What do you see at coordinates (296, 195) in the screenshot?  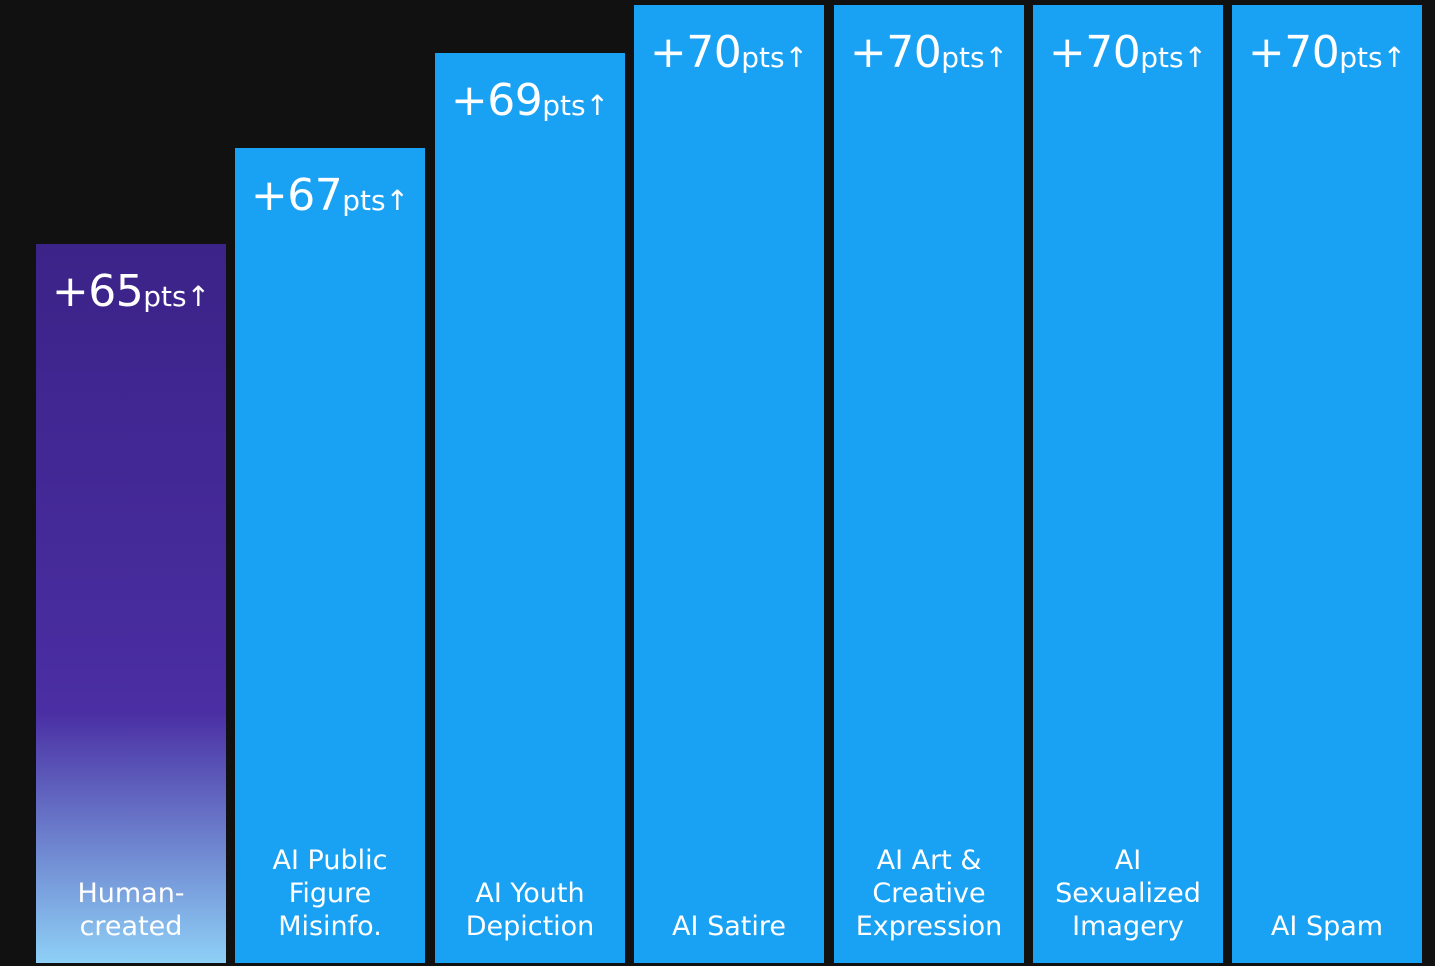 I see `bar-value-number: +67` at bounding box center [296, 195].